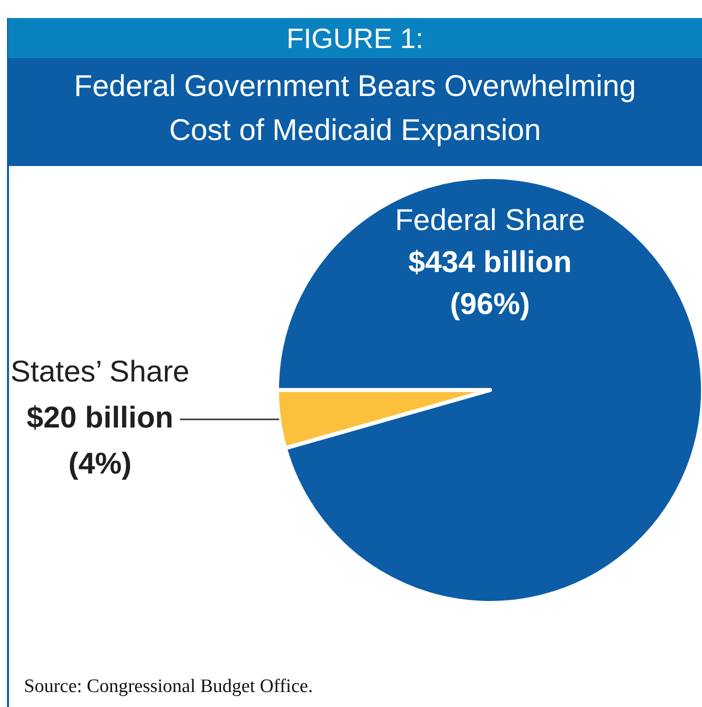  I want to click on text: (96%), so click(490, 304).